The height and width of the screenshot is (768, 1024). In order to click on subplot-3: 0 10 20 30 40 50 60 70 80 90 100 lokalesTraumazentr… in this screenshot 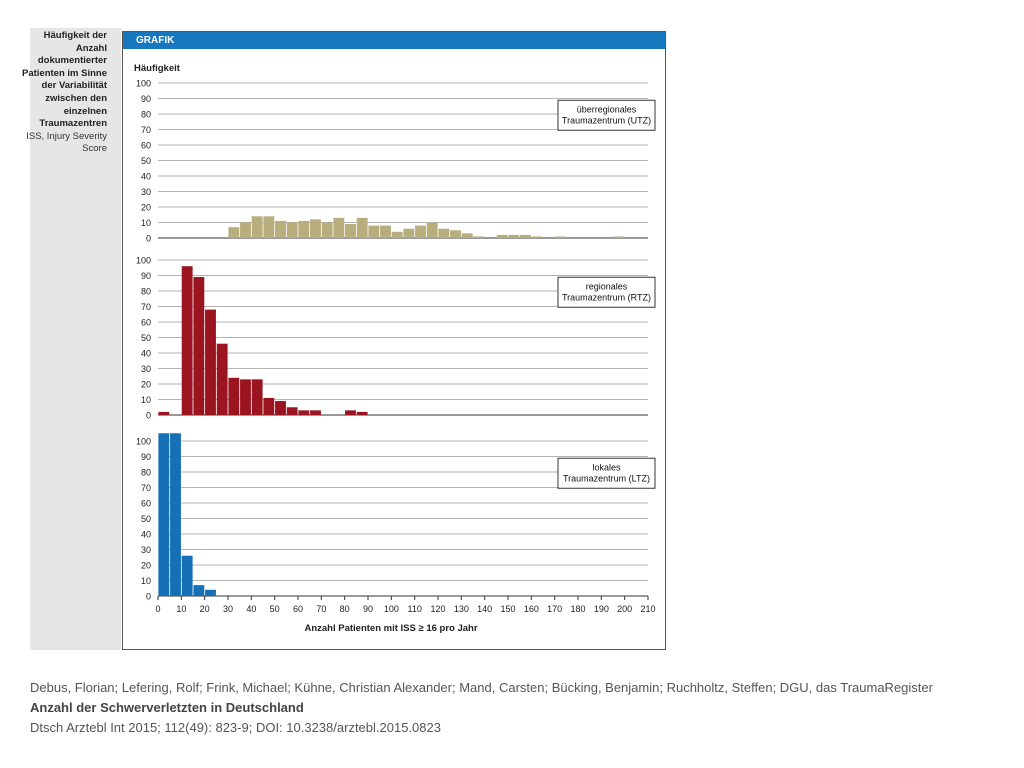, I will do `click(396, 517)`.